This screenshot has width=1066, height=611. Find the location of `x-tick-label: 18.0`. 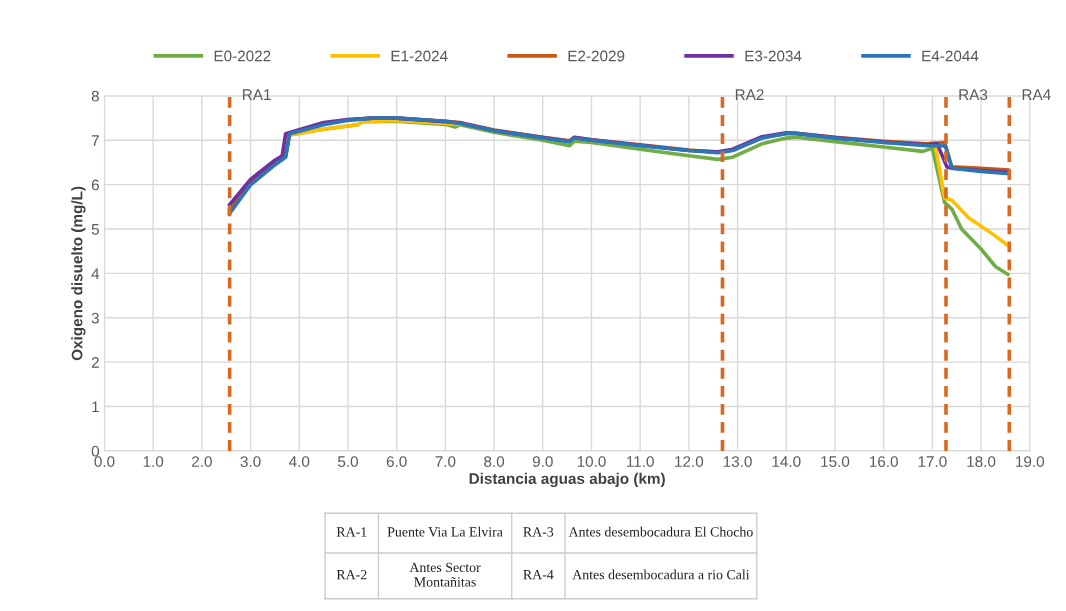

x-tick-label: 18.0 is located at coordinates (981, 461).